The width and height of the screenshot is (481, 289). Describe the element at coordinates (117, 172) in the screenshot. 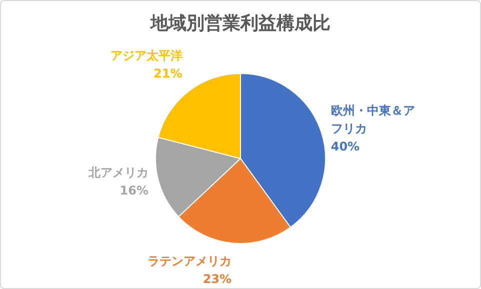

I see `slice-label: 北アメリカ` at that location.